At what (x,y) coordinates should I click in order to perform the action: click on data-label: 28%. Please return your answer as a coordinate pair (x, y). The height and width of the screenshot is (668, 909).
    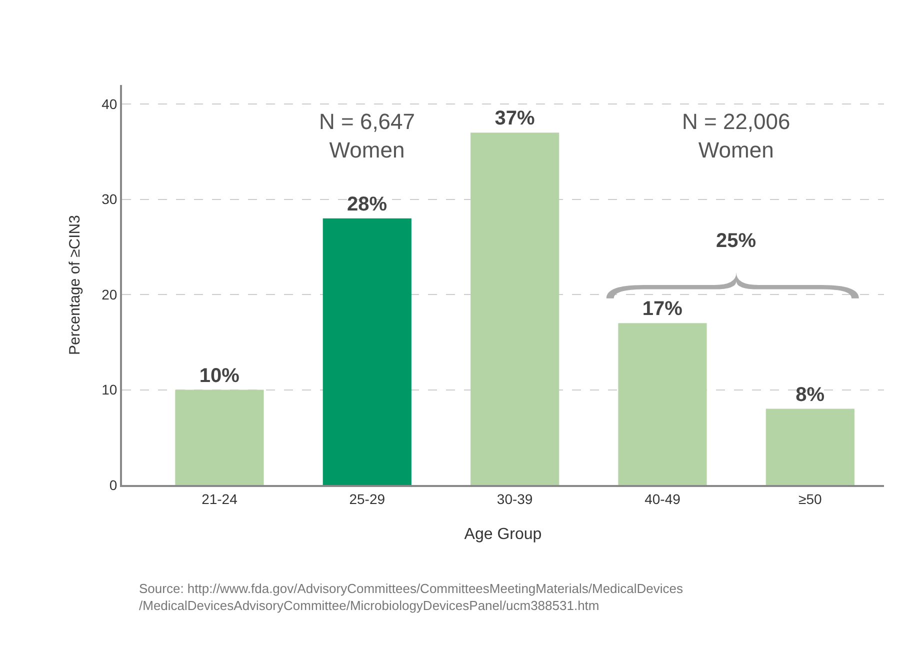
    Looking at the image, I should click on (367, 204).